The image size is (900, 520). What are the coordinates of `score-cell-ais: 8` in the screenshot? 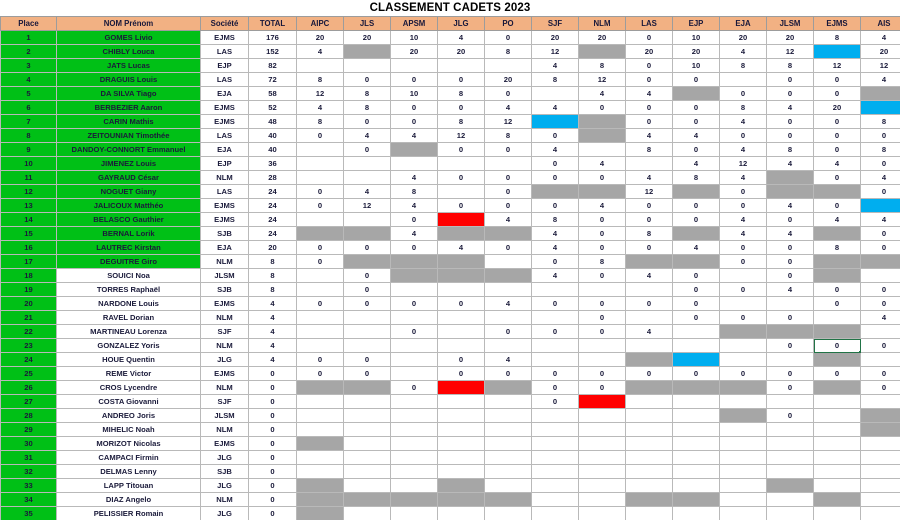 It's located at (880, 121).